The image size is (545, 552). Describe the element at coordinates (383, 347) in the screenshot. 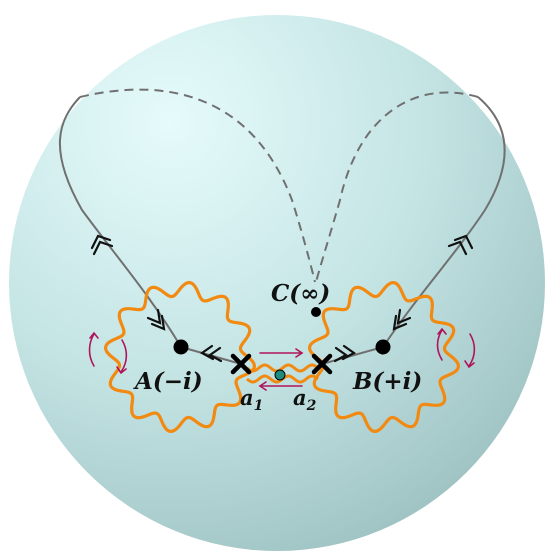

I see `filled-dot-b` at that location.